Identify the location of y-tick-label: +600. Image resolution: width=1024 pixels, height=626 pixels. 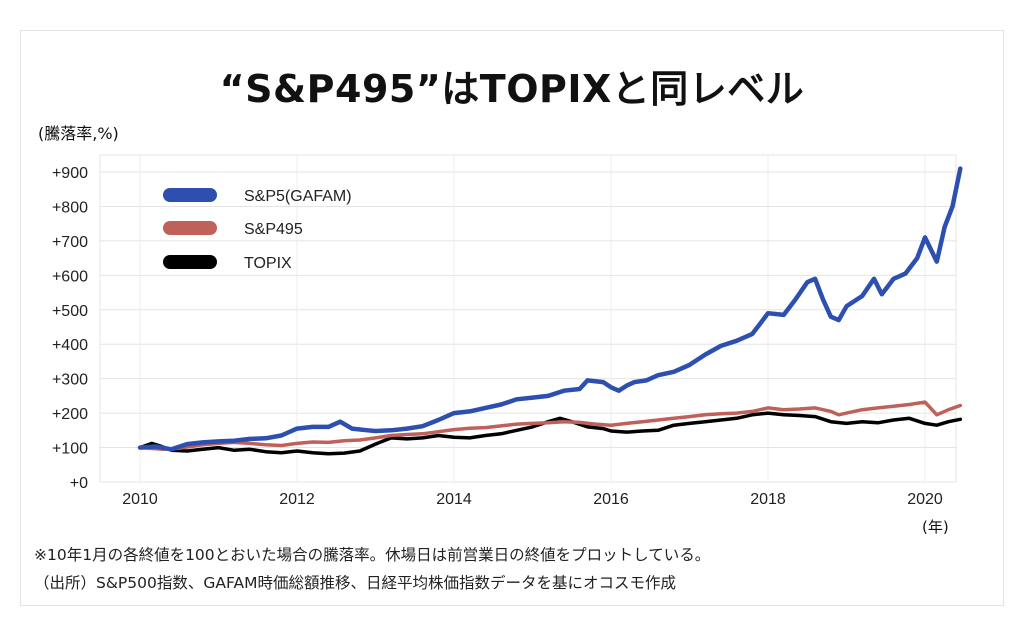
(70, 276).